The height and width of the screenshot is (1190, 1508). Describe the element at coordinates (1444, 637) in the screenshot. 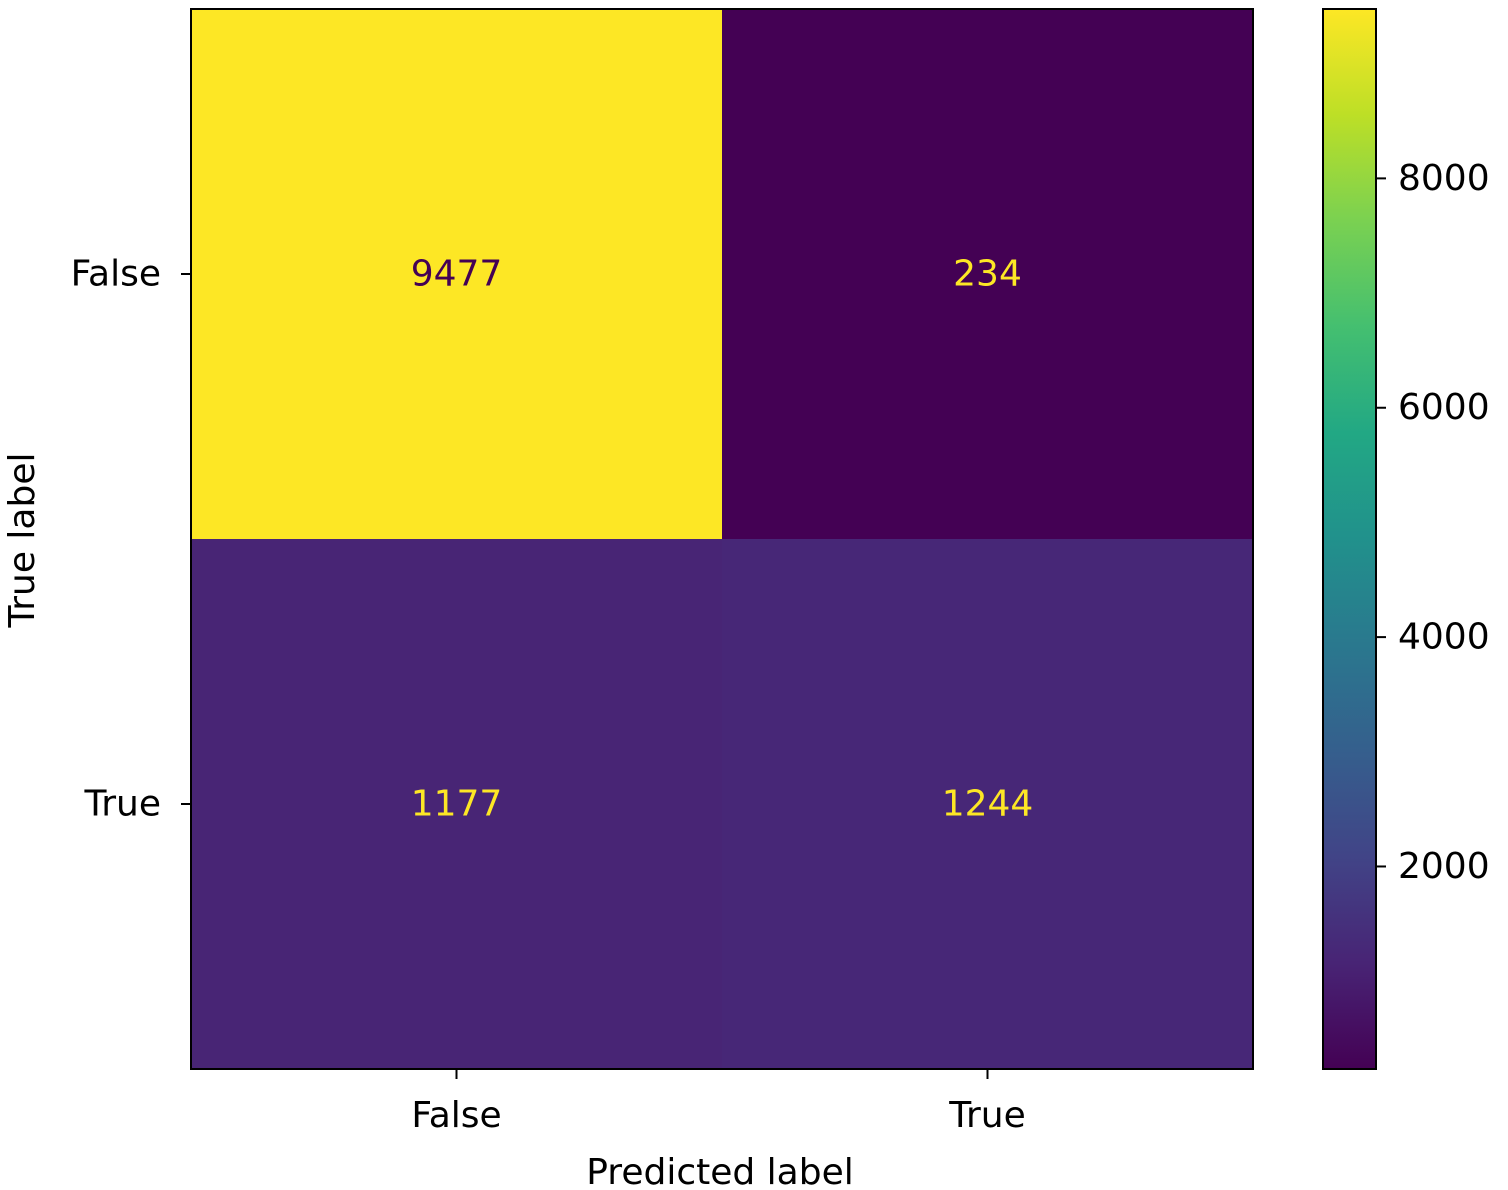

I see `colorbar-tick-label: 4000` at that location.